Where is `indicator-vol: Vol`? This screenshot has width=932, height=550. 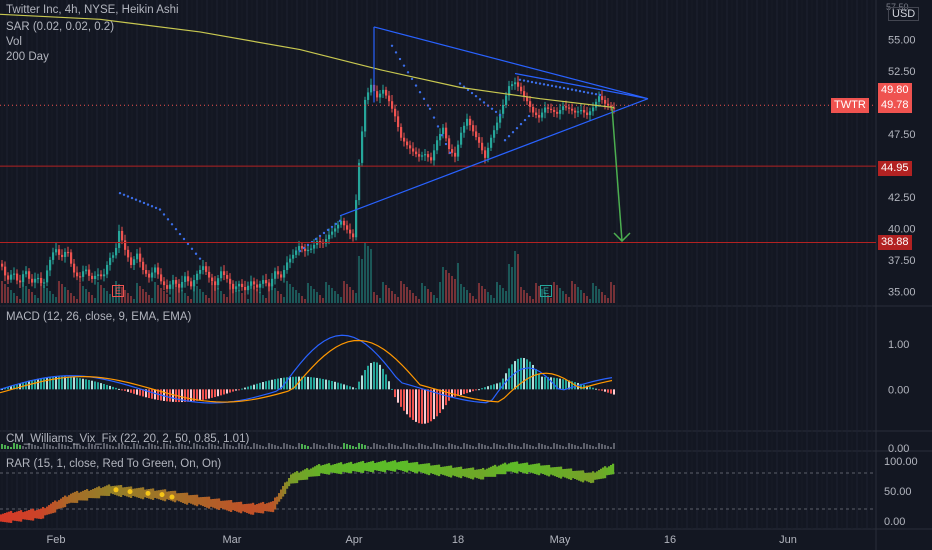
indicator-vol: Vol is located at coordinates (14, 42).